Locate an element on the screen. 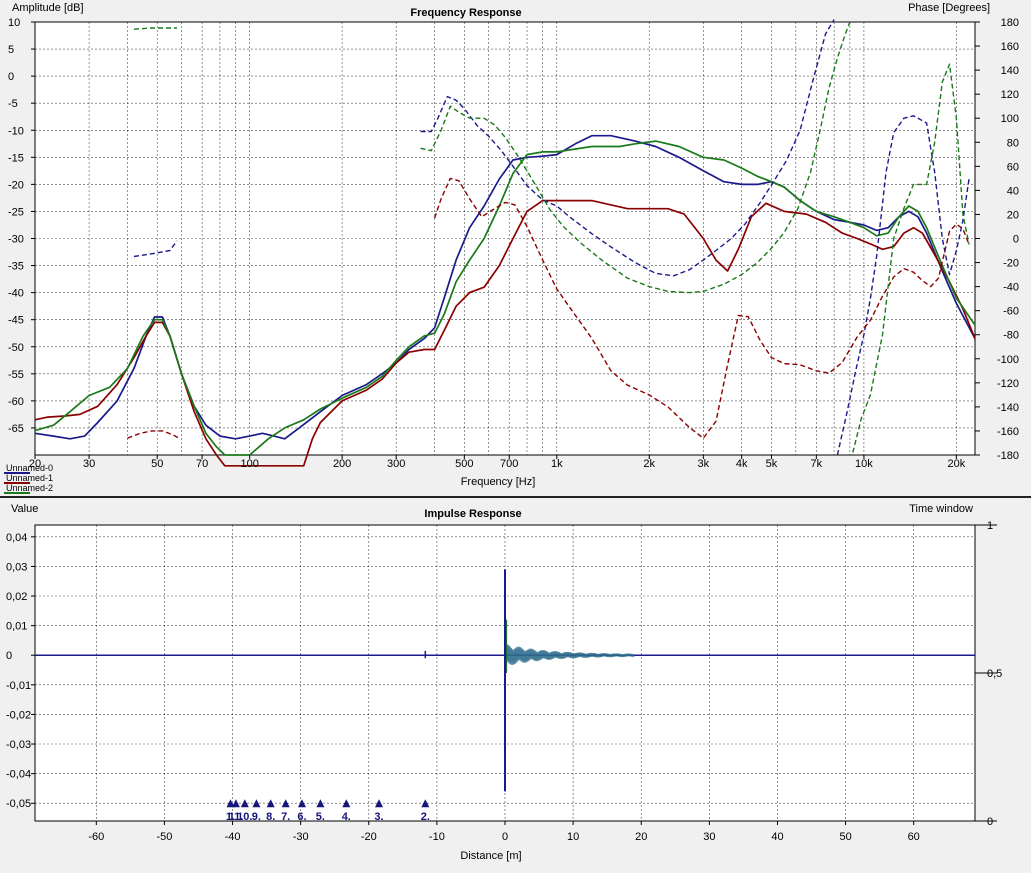 This screenshot has width=1031, height=873. fr-x-axis-label: Frequency [Hz] is located at coordinates (498, 482).